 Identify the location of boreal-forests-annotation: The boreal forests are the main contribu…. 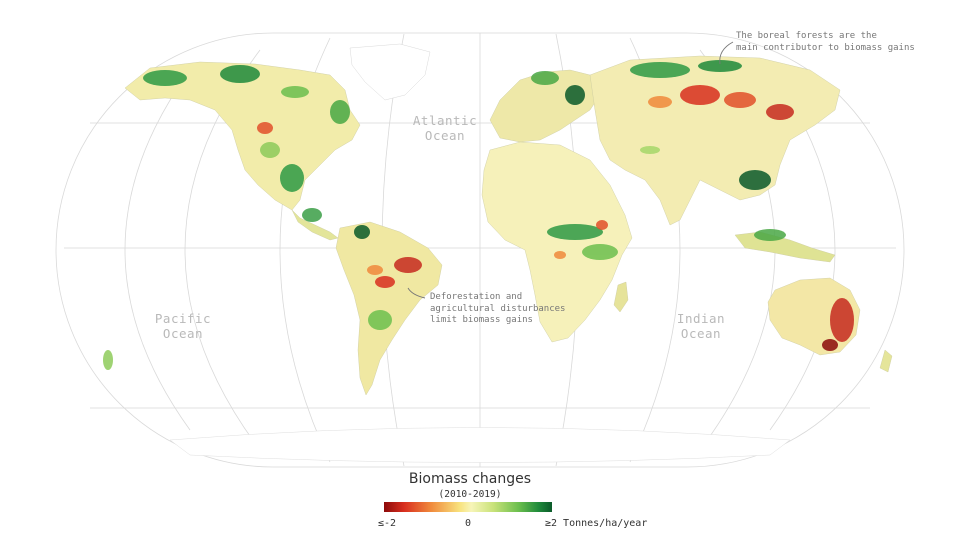
(825, 42).